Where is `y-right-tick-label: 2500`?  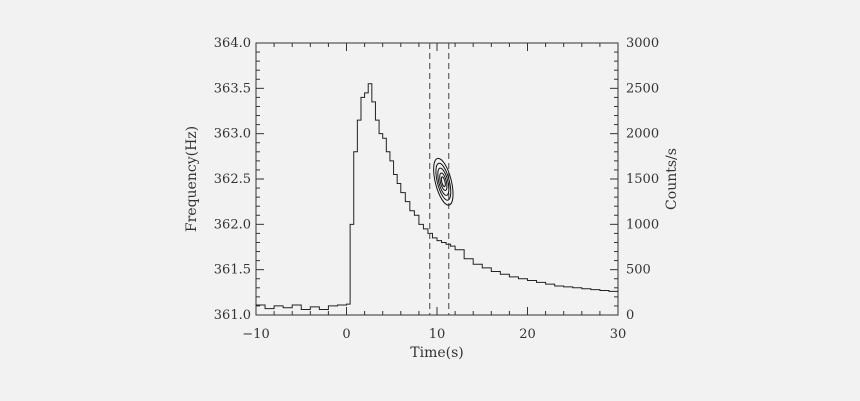
y-right-tick-label: 2500 is located at coordinates (642, 88).